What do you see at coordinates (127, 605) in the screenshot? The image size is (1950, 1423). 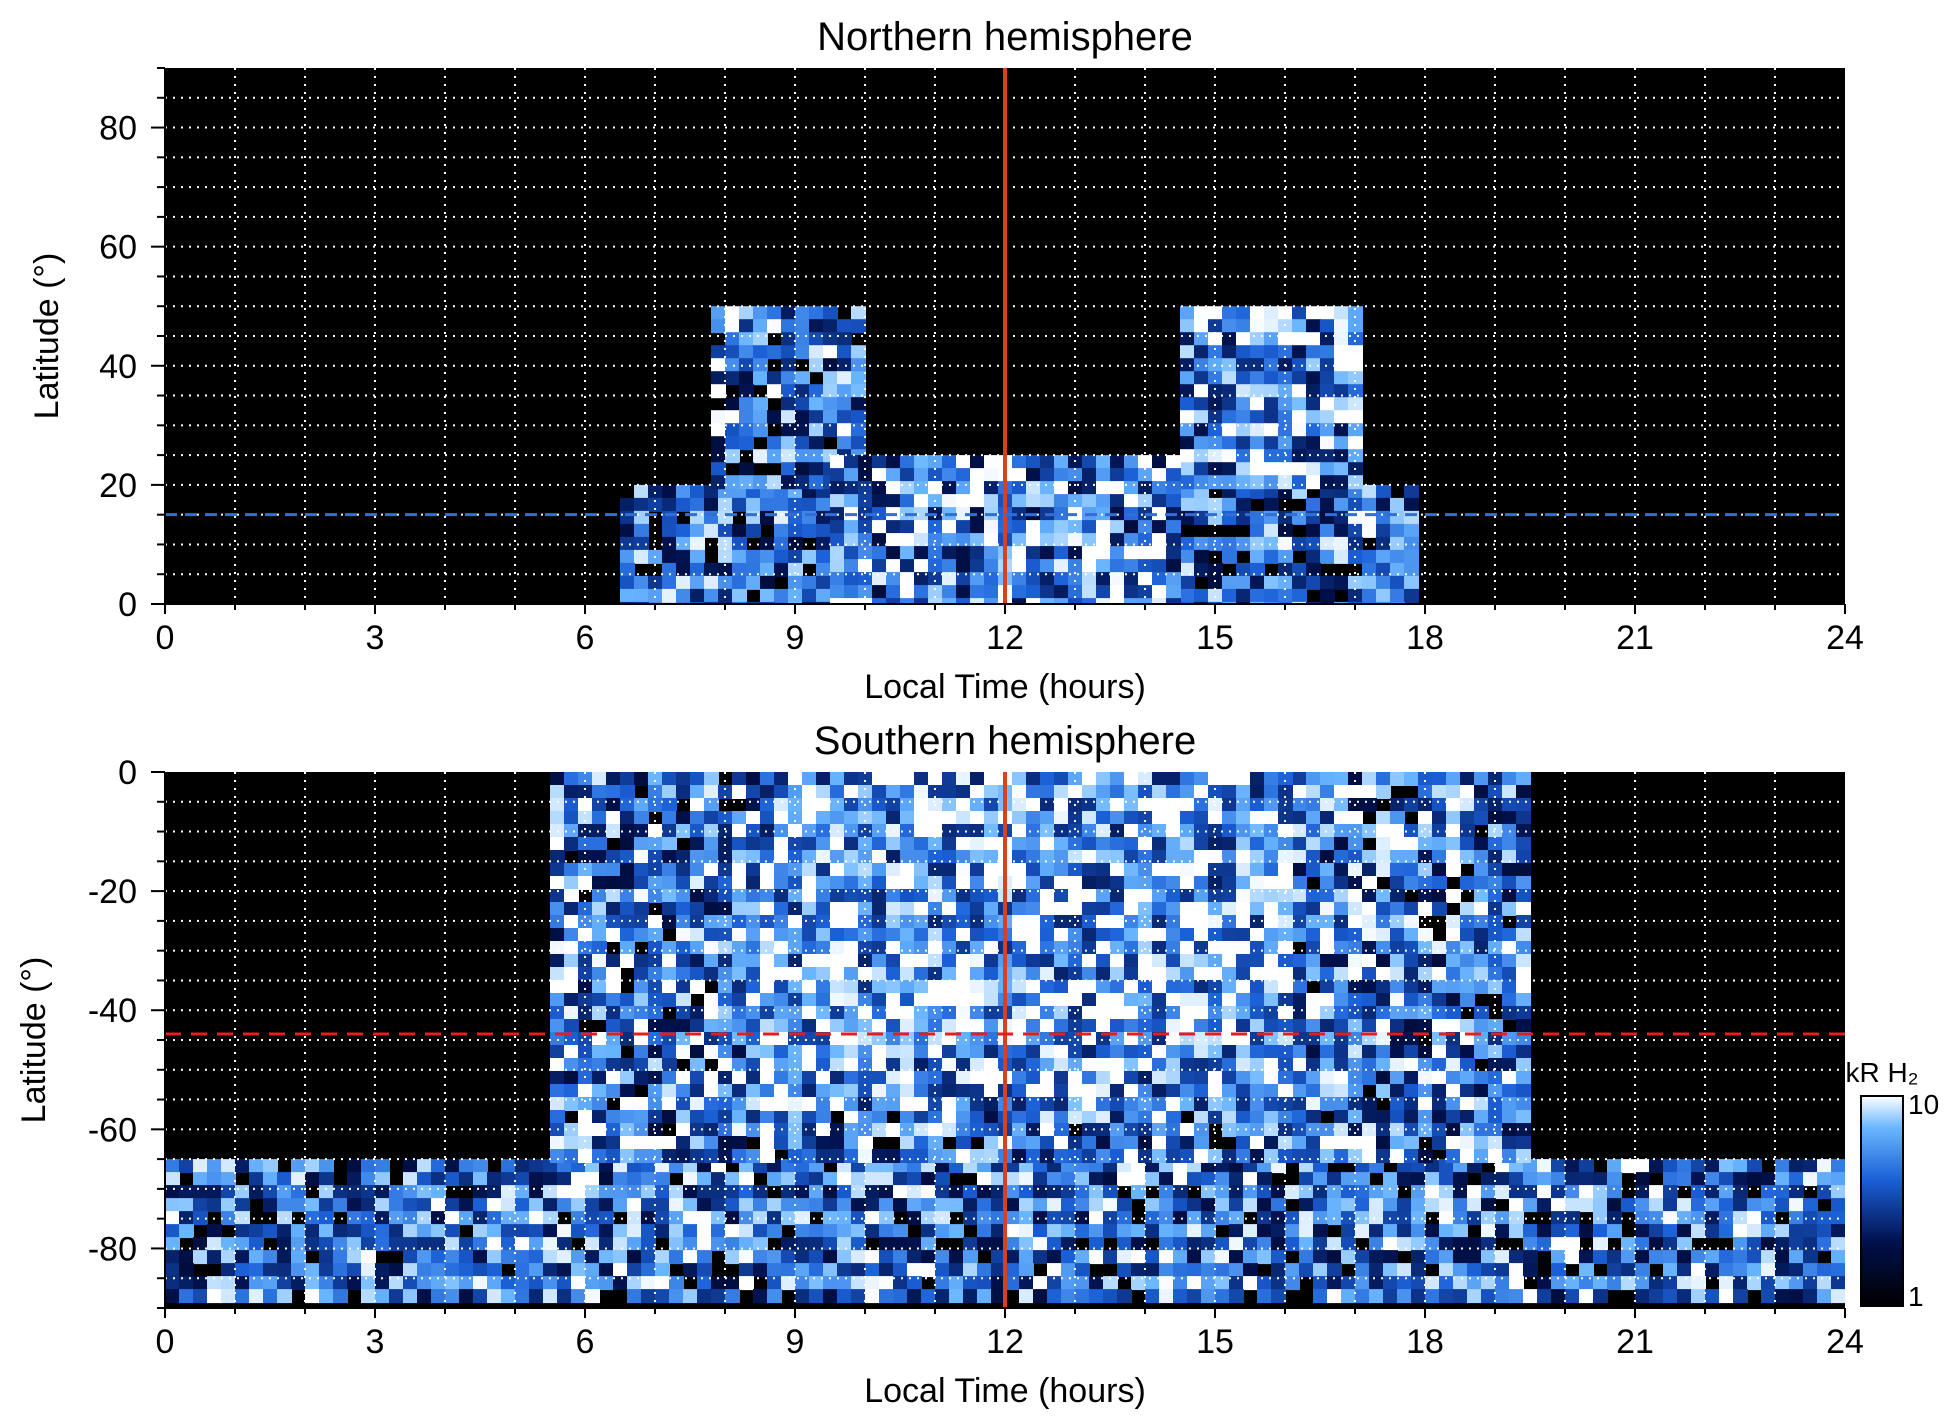 I see `y-tick-label: 0` at bounding box center [127, 605].